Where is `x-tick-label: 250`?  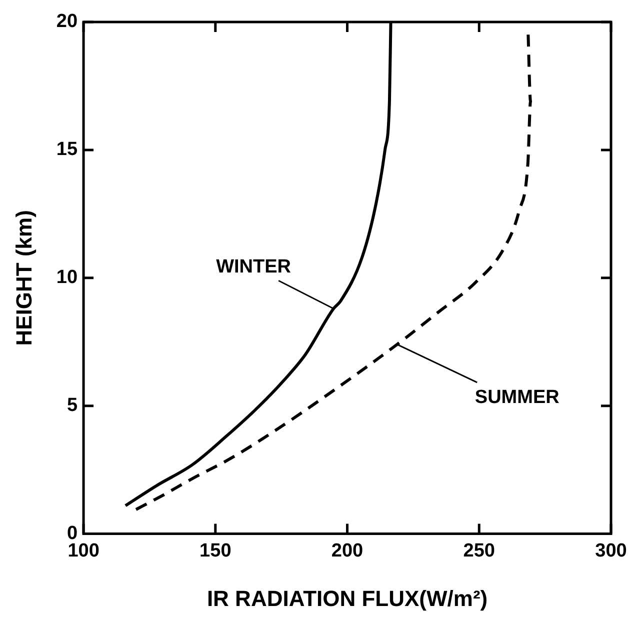 x-tick-label: 250 is located at coordinates (479, 551).